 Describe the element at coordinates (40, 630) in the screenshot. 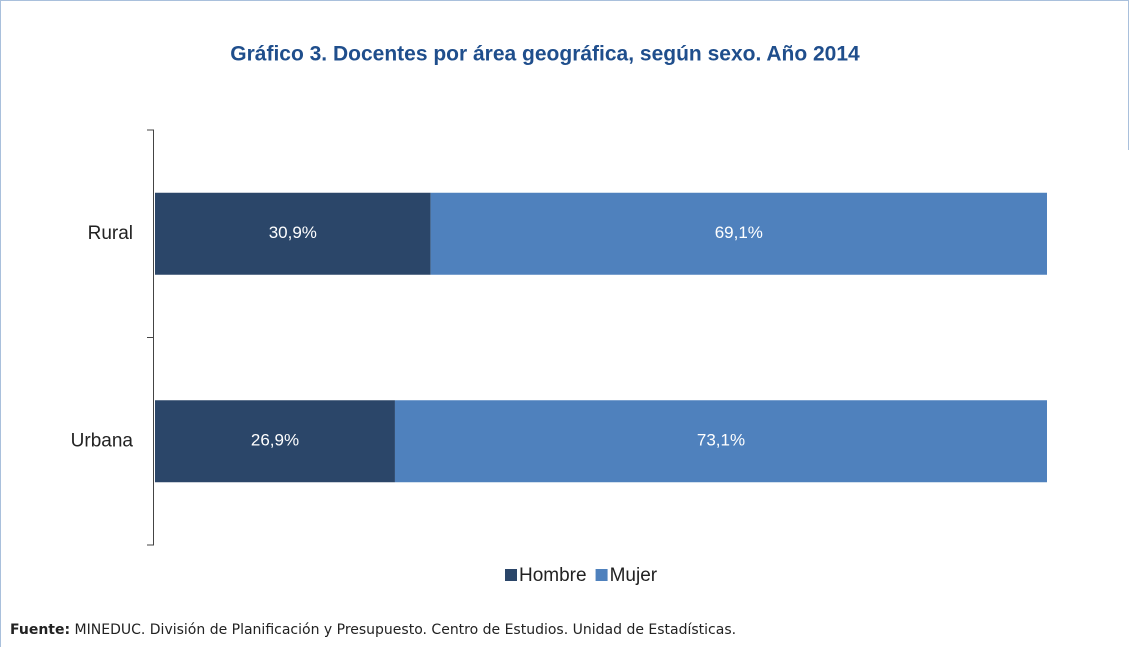

I see `source-label: Fuente:` at that location.